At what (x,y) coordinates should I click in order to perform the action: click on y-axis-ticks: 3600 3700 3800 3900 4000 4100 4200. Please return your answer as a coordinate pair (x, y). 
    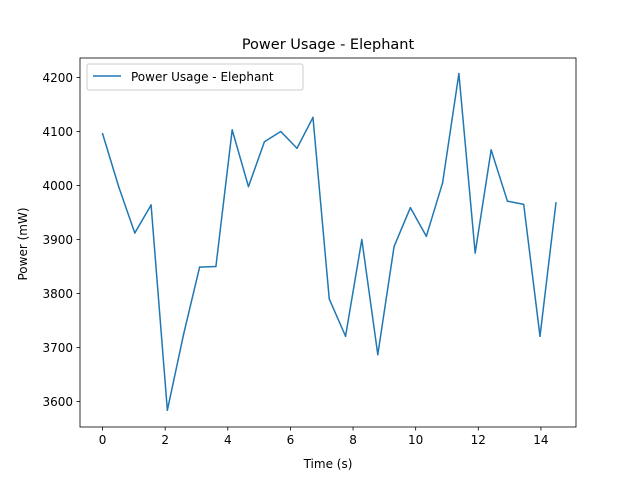
    Looking at the image, I should click on (61, 240).